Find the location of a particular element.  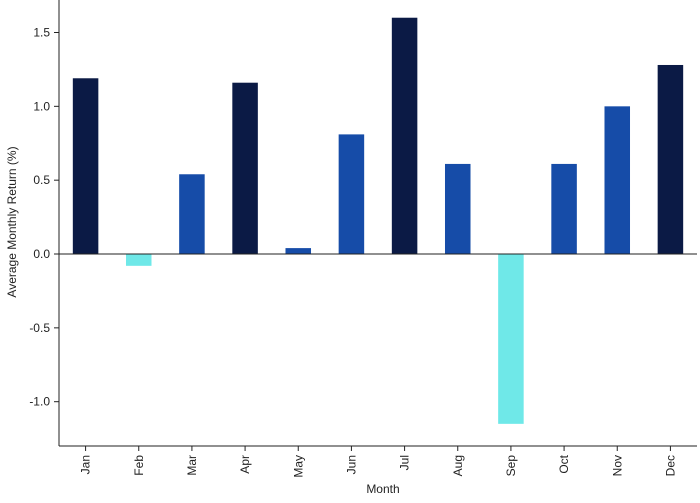

bar-mar is located at coordinates (192, 214).